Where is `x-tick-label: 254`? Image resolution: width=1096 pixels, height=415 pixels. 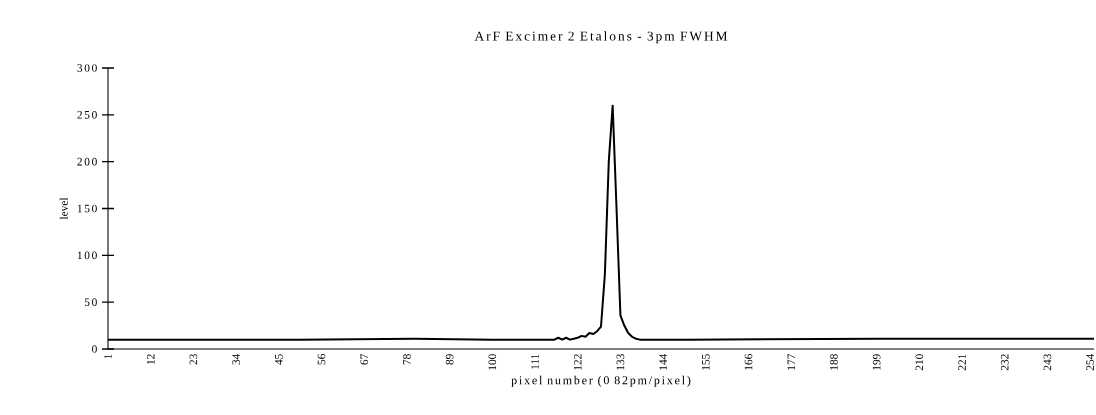 x-tick-label: 254 is located at coordinates (1090, 362).